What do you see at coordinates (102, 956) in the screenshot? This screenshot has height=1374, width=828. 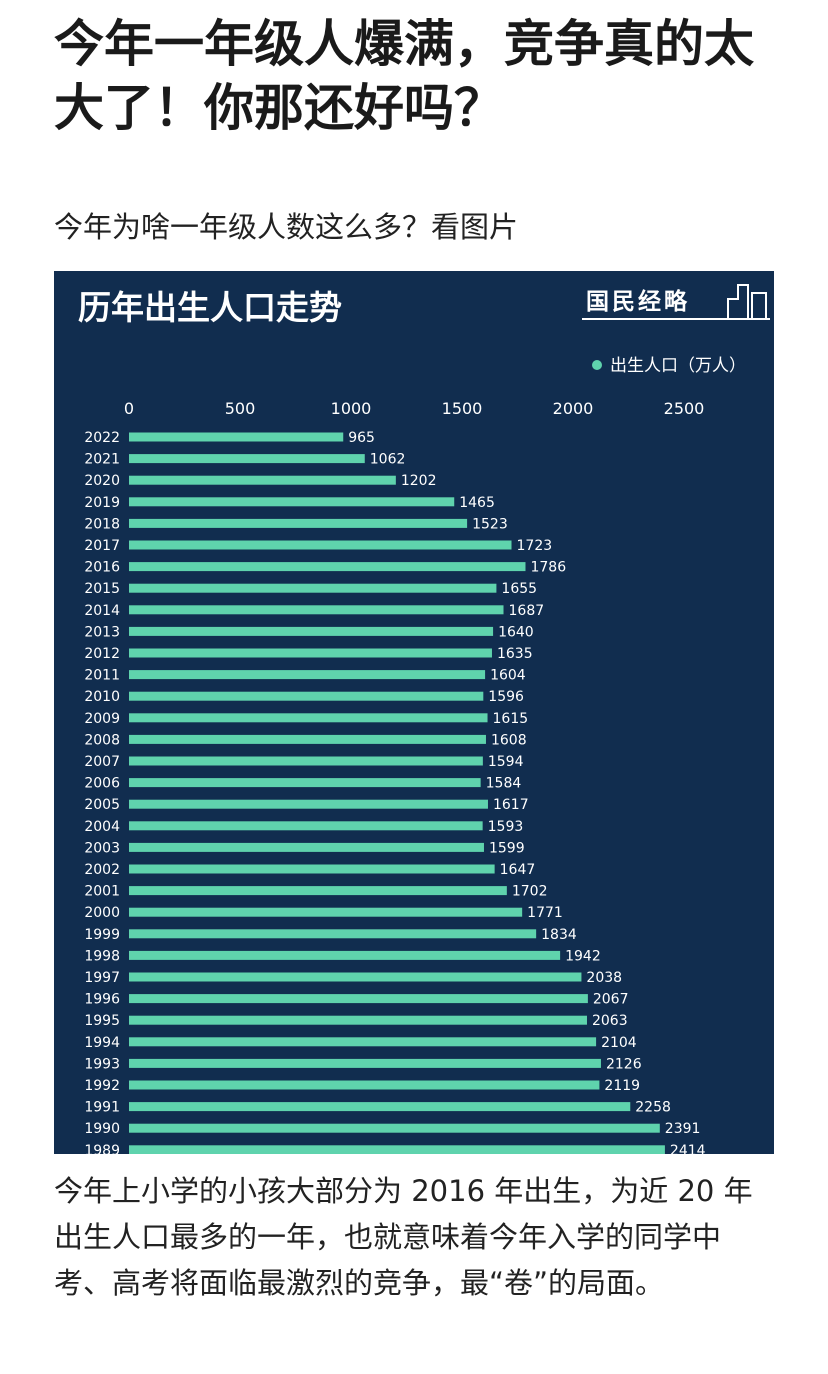 I see `y-tick-label: 1998` at bounding box center [102, 956].